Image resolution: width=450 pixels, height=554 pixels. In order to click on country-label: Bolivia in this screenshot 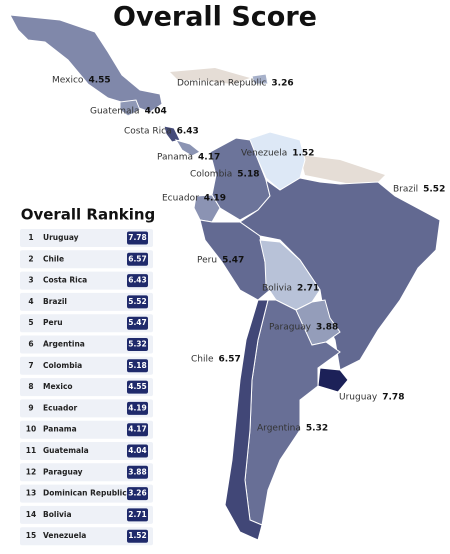, I will do `click(277, 289)`.